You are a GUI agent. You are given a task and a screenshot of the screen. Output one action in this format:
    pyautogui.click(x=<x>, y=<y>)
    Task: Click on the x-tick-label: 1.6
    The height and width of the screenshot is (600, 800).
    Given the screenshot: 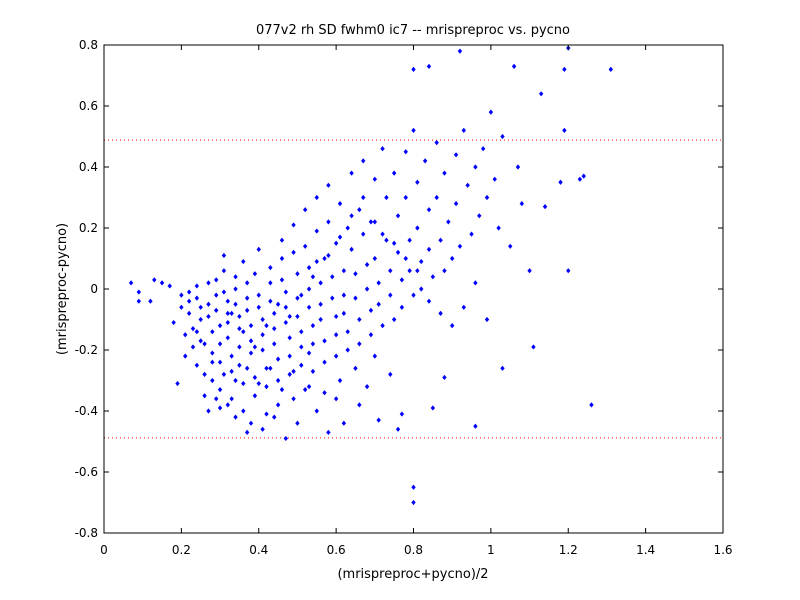 What is the action you would take?
    pyautogui.click(x=722, y=550)
    